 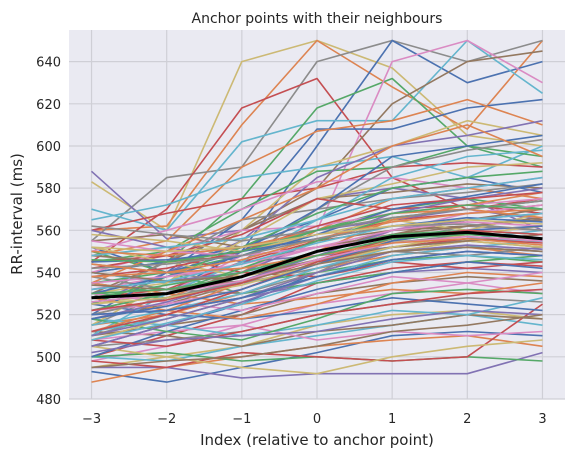 What do you see at coordinates (48, 316) in the screenshot?
I see `y-tick-label: 520` at bounding box center [48, 316].